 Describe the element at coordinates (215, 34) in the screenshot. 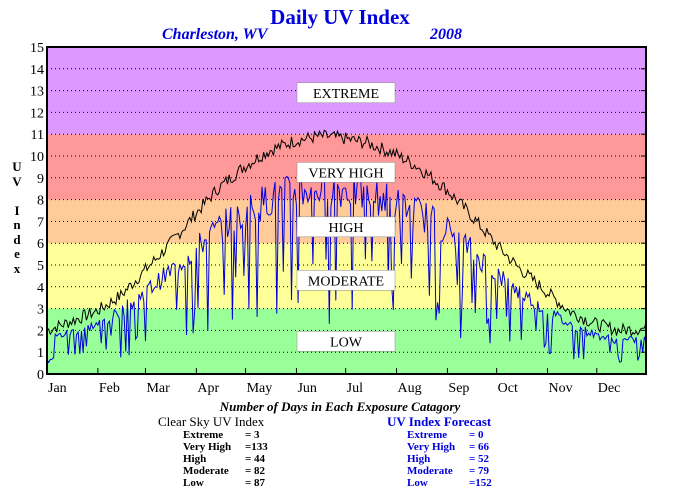

I see `location-label: Charleston, WV` at that location.